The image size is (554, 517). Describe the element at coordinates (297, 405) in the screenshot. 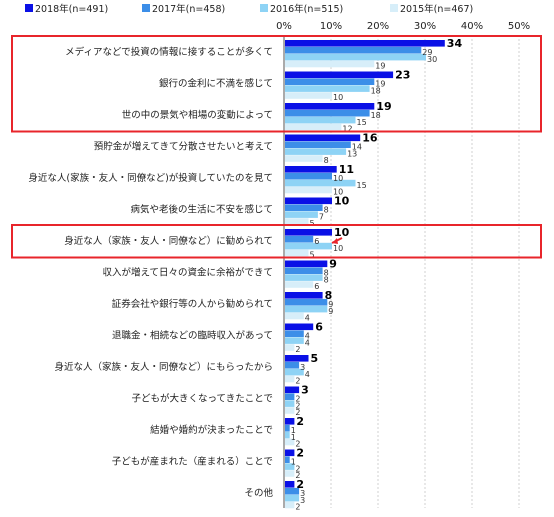

I see `value-label-11-2: 2` at that location.